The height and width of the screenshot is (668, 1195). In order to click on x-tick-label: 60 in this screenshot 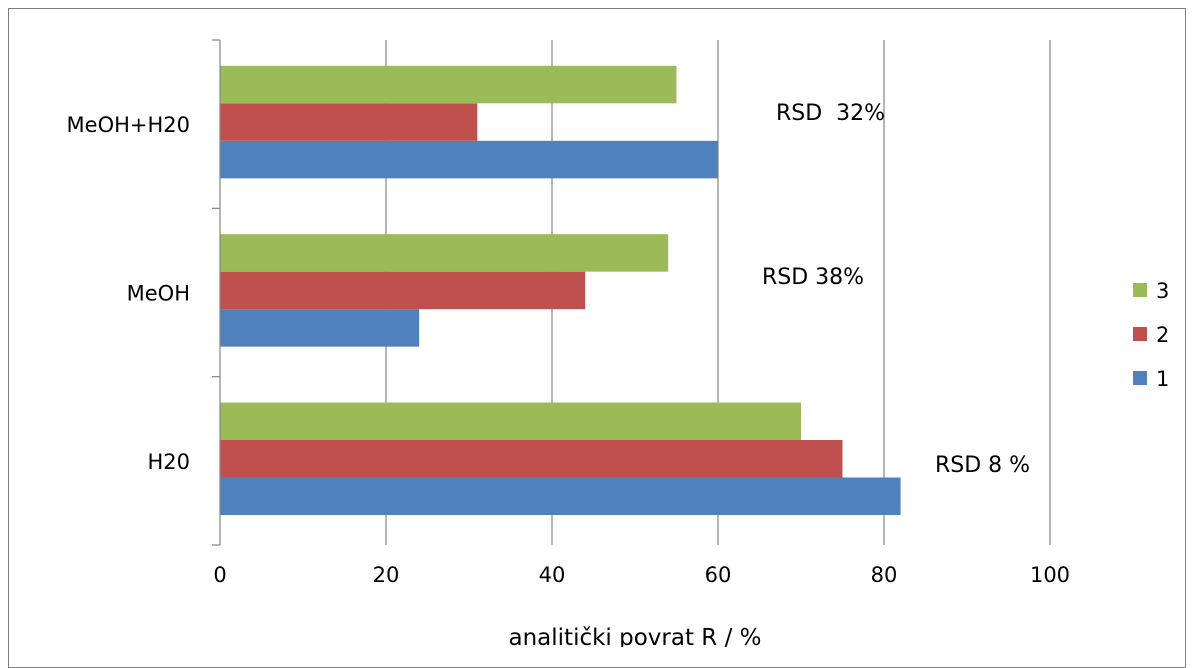, I will do `click(718, 575)`.